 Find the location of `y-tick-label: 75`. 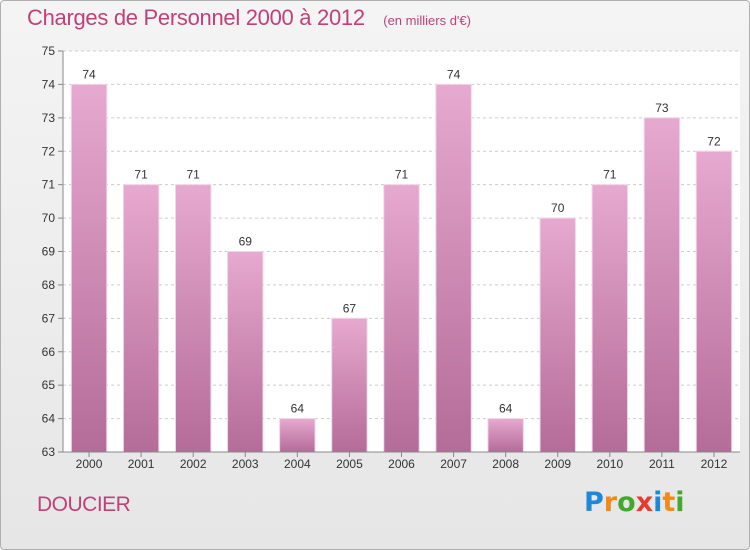

y-tick-label: 75 is located at coordinates (49, 51).